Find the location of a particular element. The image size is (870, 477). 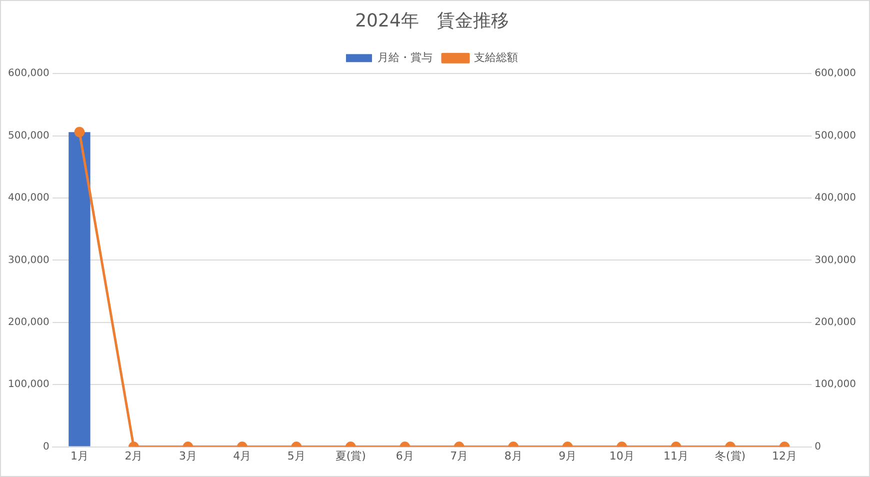

y-tick-label: 200,000 is located at coordinates (29, 322).